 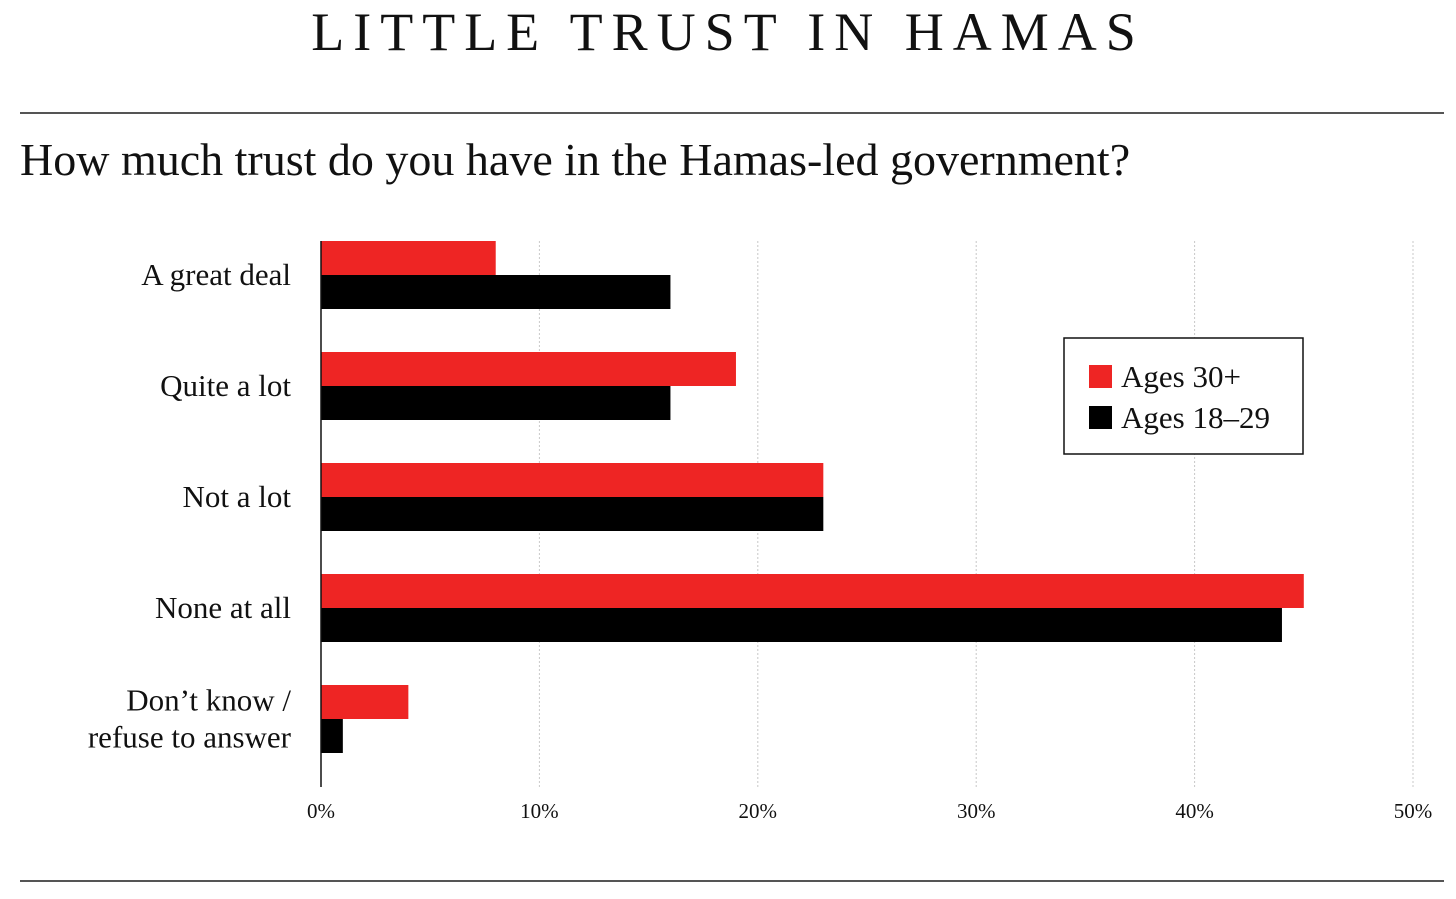 What do you see at coordinates (1195, 417) in the screenshot?
I see `legend-label-1: Ages 18–29` at bounding box center [1195, 417].